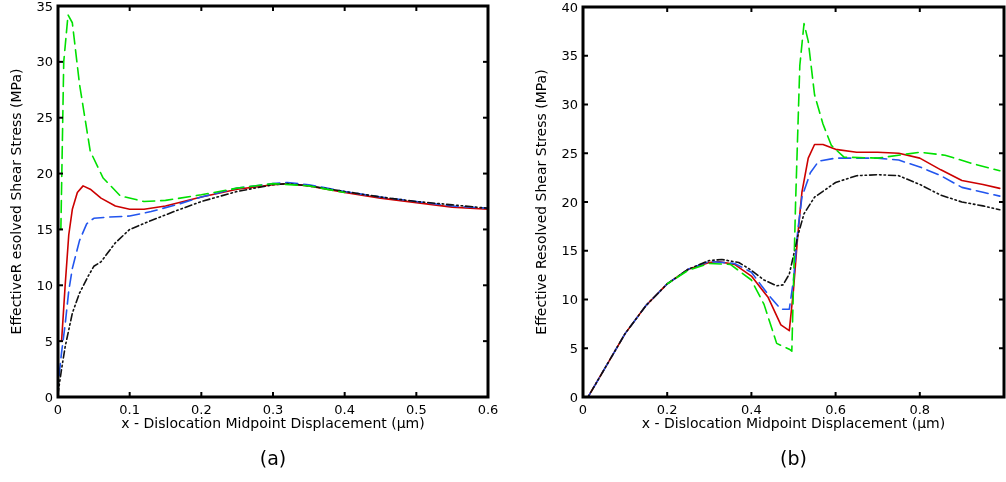 This screenshot has height=482, width=1006. Describe the element at coordinates (203, 122) in the screenshot. I see `line-series` at that location.